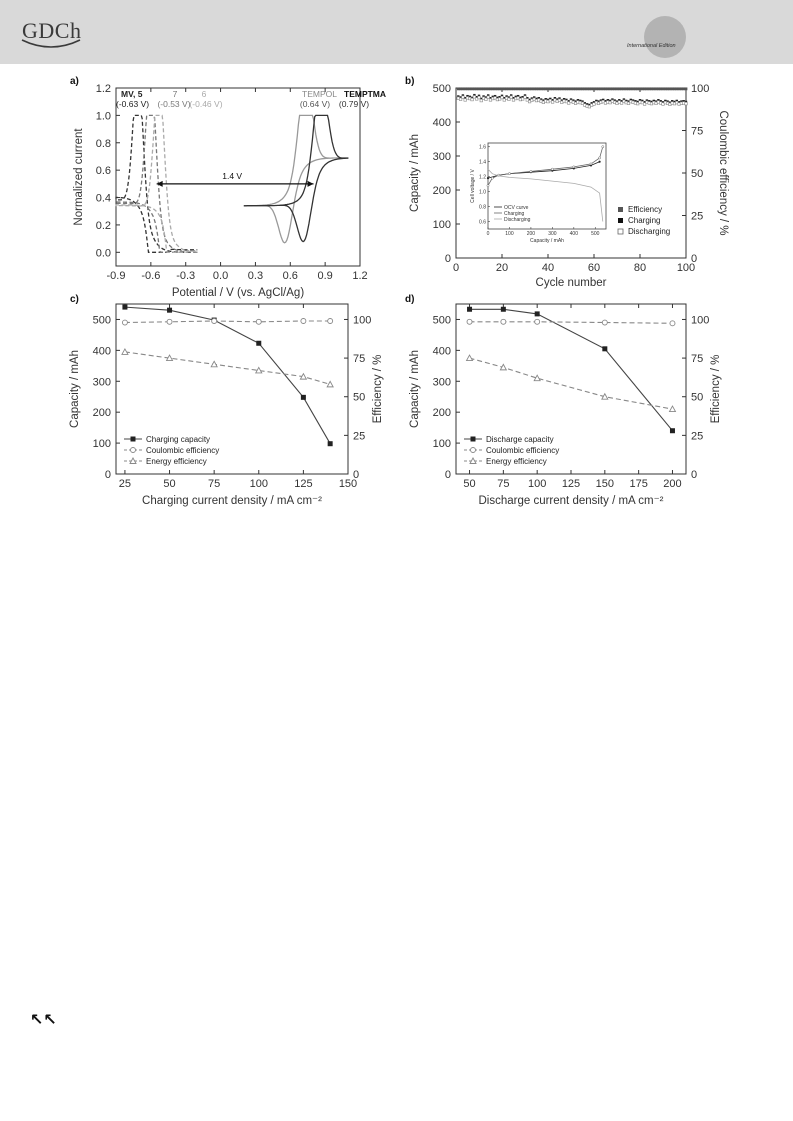  I want to click on y-tick-label: 400, so click(442, 351).